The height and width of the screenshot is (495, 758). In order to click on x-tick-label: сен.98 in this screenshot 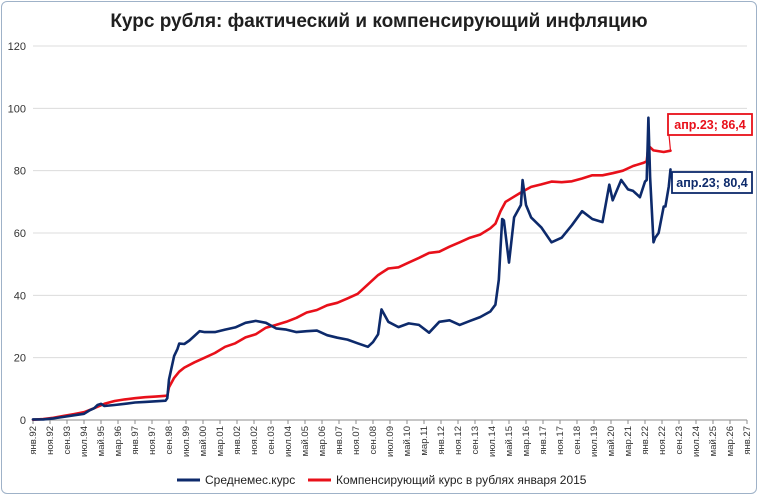, I will do `click(169, 440)`.